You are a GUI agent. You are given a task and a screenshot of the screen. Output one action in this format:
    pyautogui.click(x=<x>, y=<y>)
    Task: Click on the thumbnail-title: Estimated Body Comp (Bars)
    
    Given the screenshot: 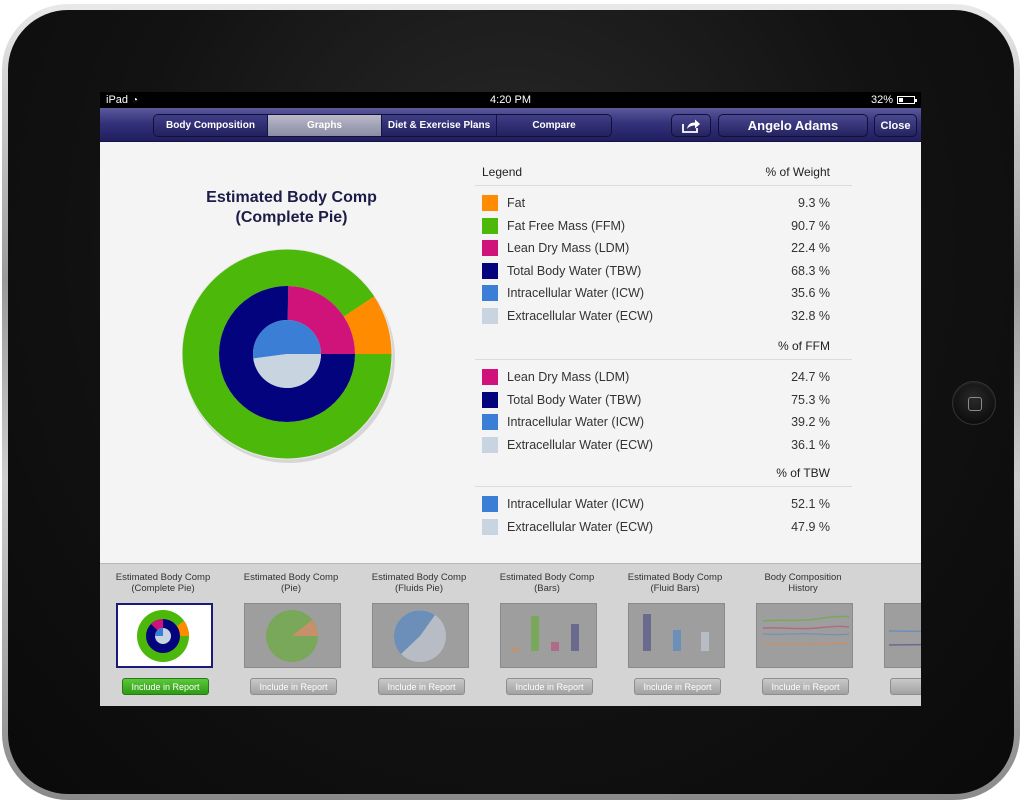 What is the action you would take?
    pyautogui.click(x=547, y=583)
    